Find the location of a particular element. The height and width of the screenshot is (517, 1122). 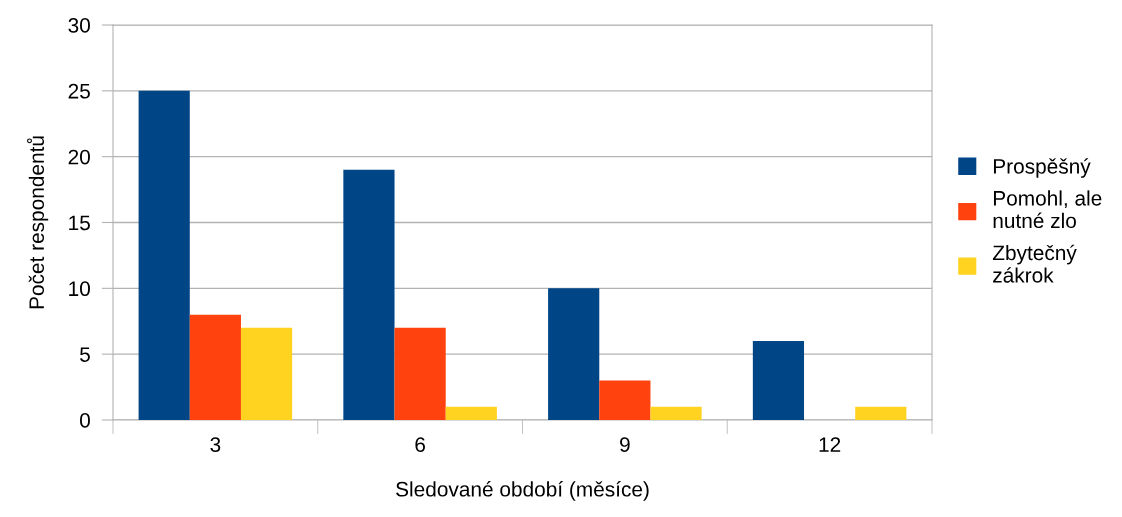

x-axis-title: Sledované období (měsíce) is located at coordinates (522, 491).